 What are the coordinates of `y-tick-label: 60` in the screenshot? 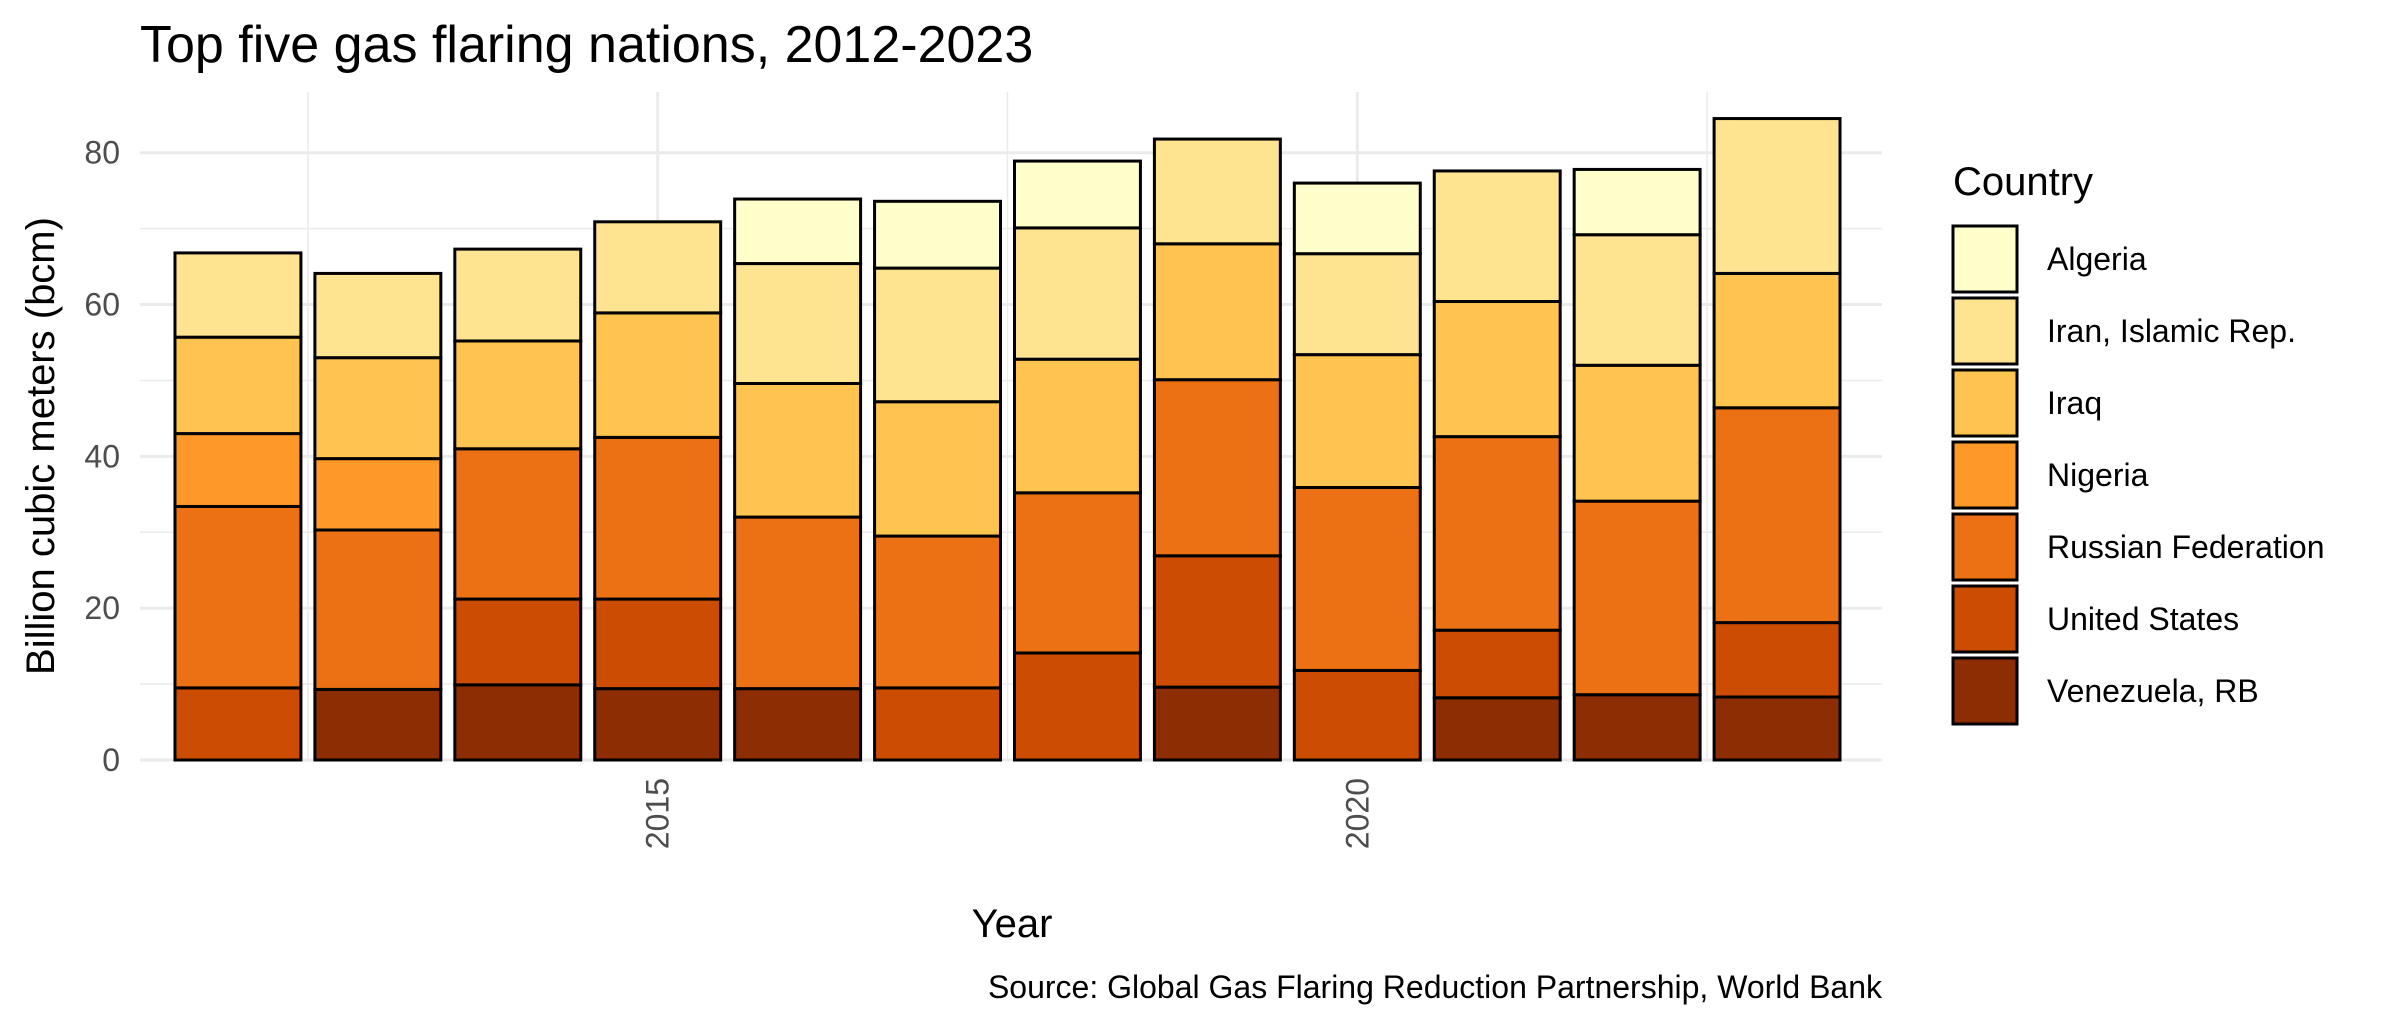 It's located at (102, 305).